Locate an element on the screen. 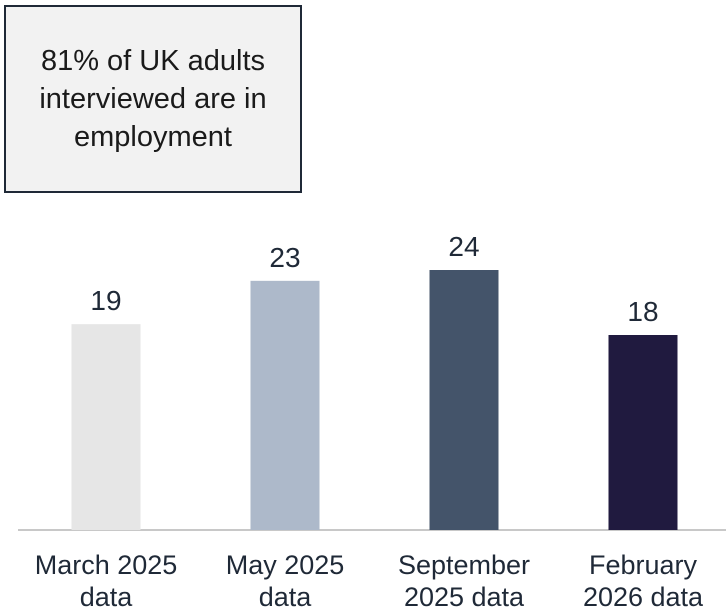  value-label-2: 23 is located at coordinates (284, 257).